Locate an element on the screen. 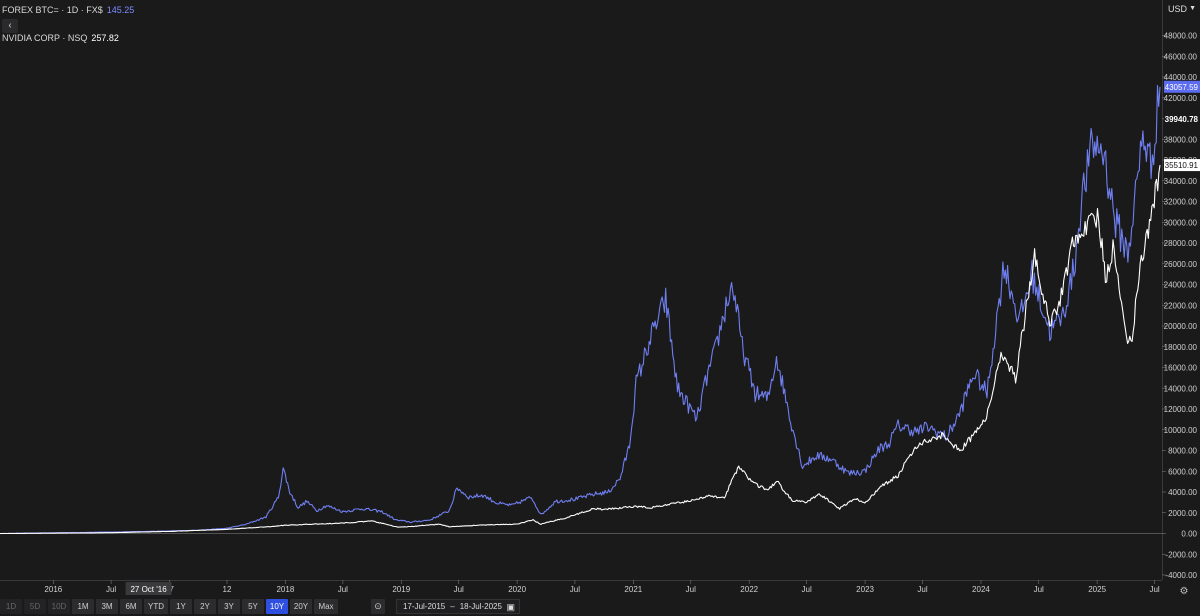  chevron-left-icon: ‹ is located at coordinates (10, 25).